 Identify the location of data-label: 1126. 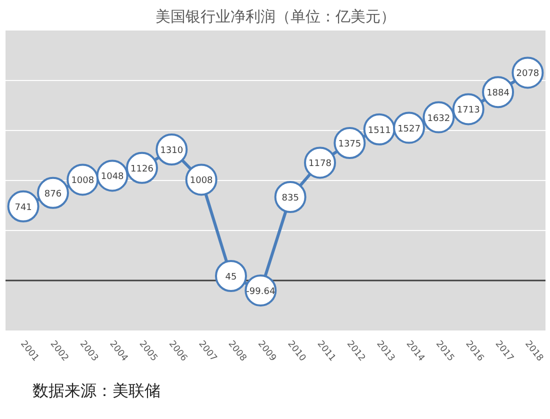
(142, 169).